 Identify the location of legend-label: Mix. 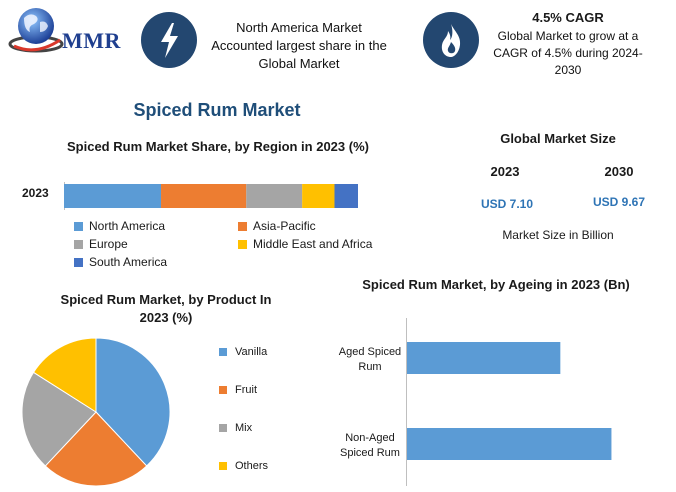
(244, 428).